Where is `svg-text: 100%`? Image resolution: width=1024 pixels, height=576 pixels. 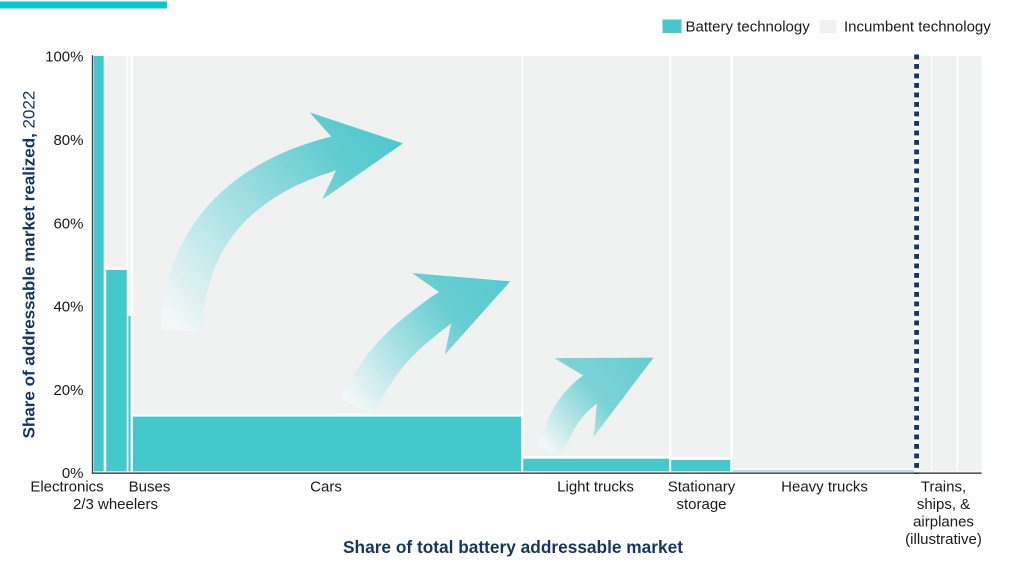
svg-text: 100% is located at coordinates (64, 57).